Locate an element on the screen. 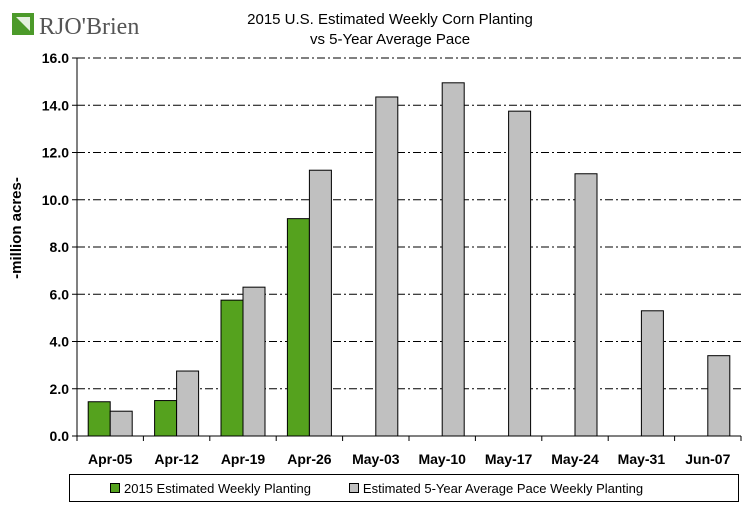 The height and width of the screenshot is (516, 756). x-tick-label: May-03 is located at coordinates (376, 459).